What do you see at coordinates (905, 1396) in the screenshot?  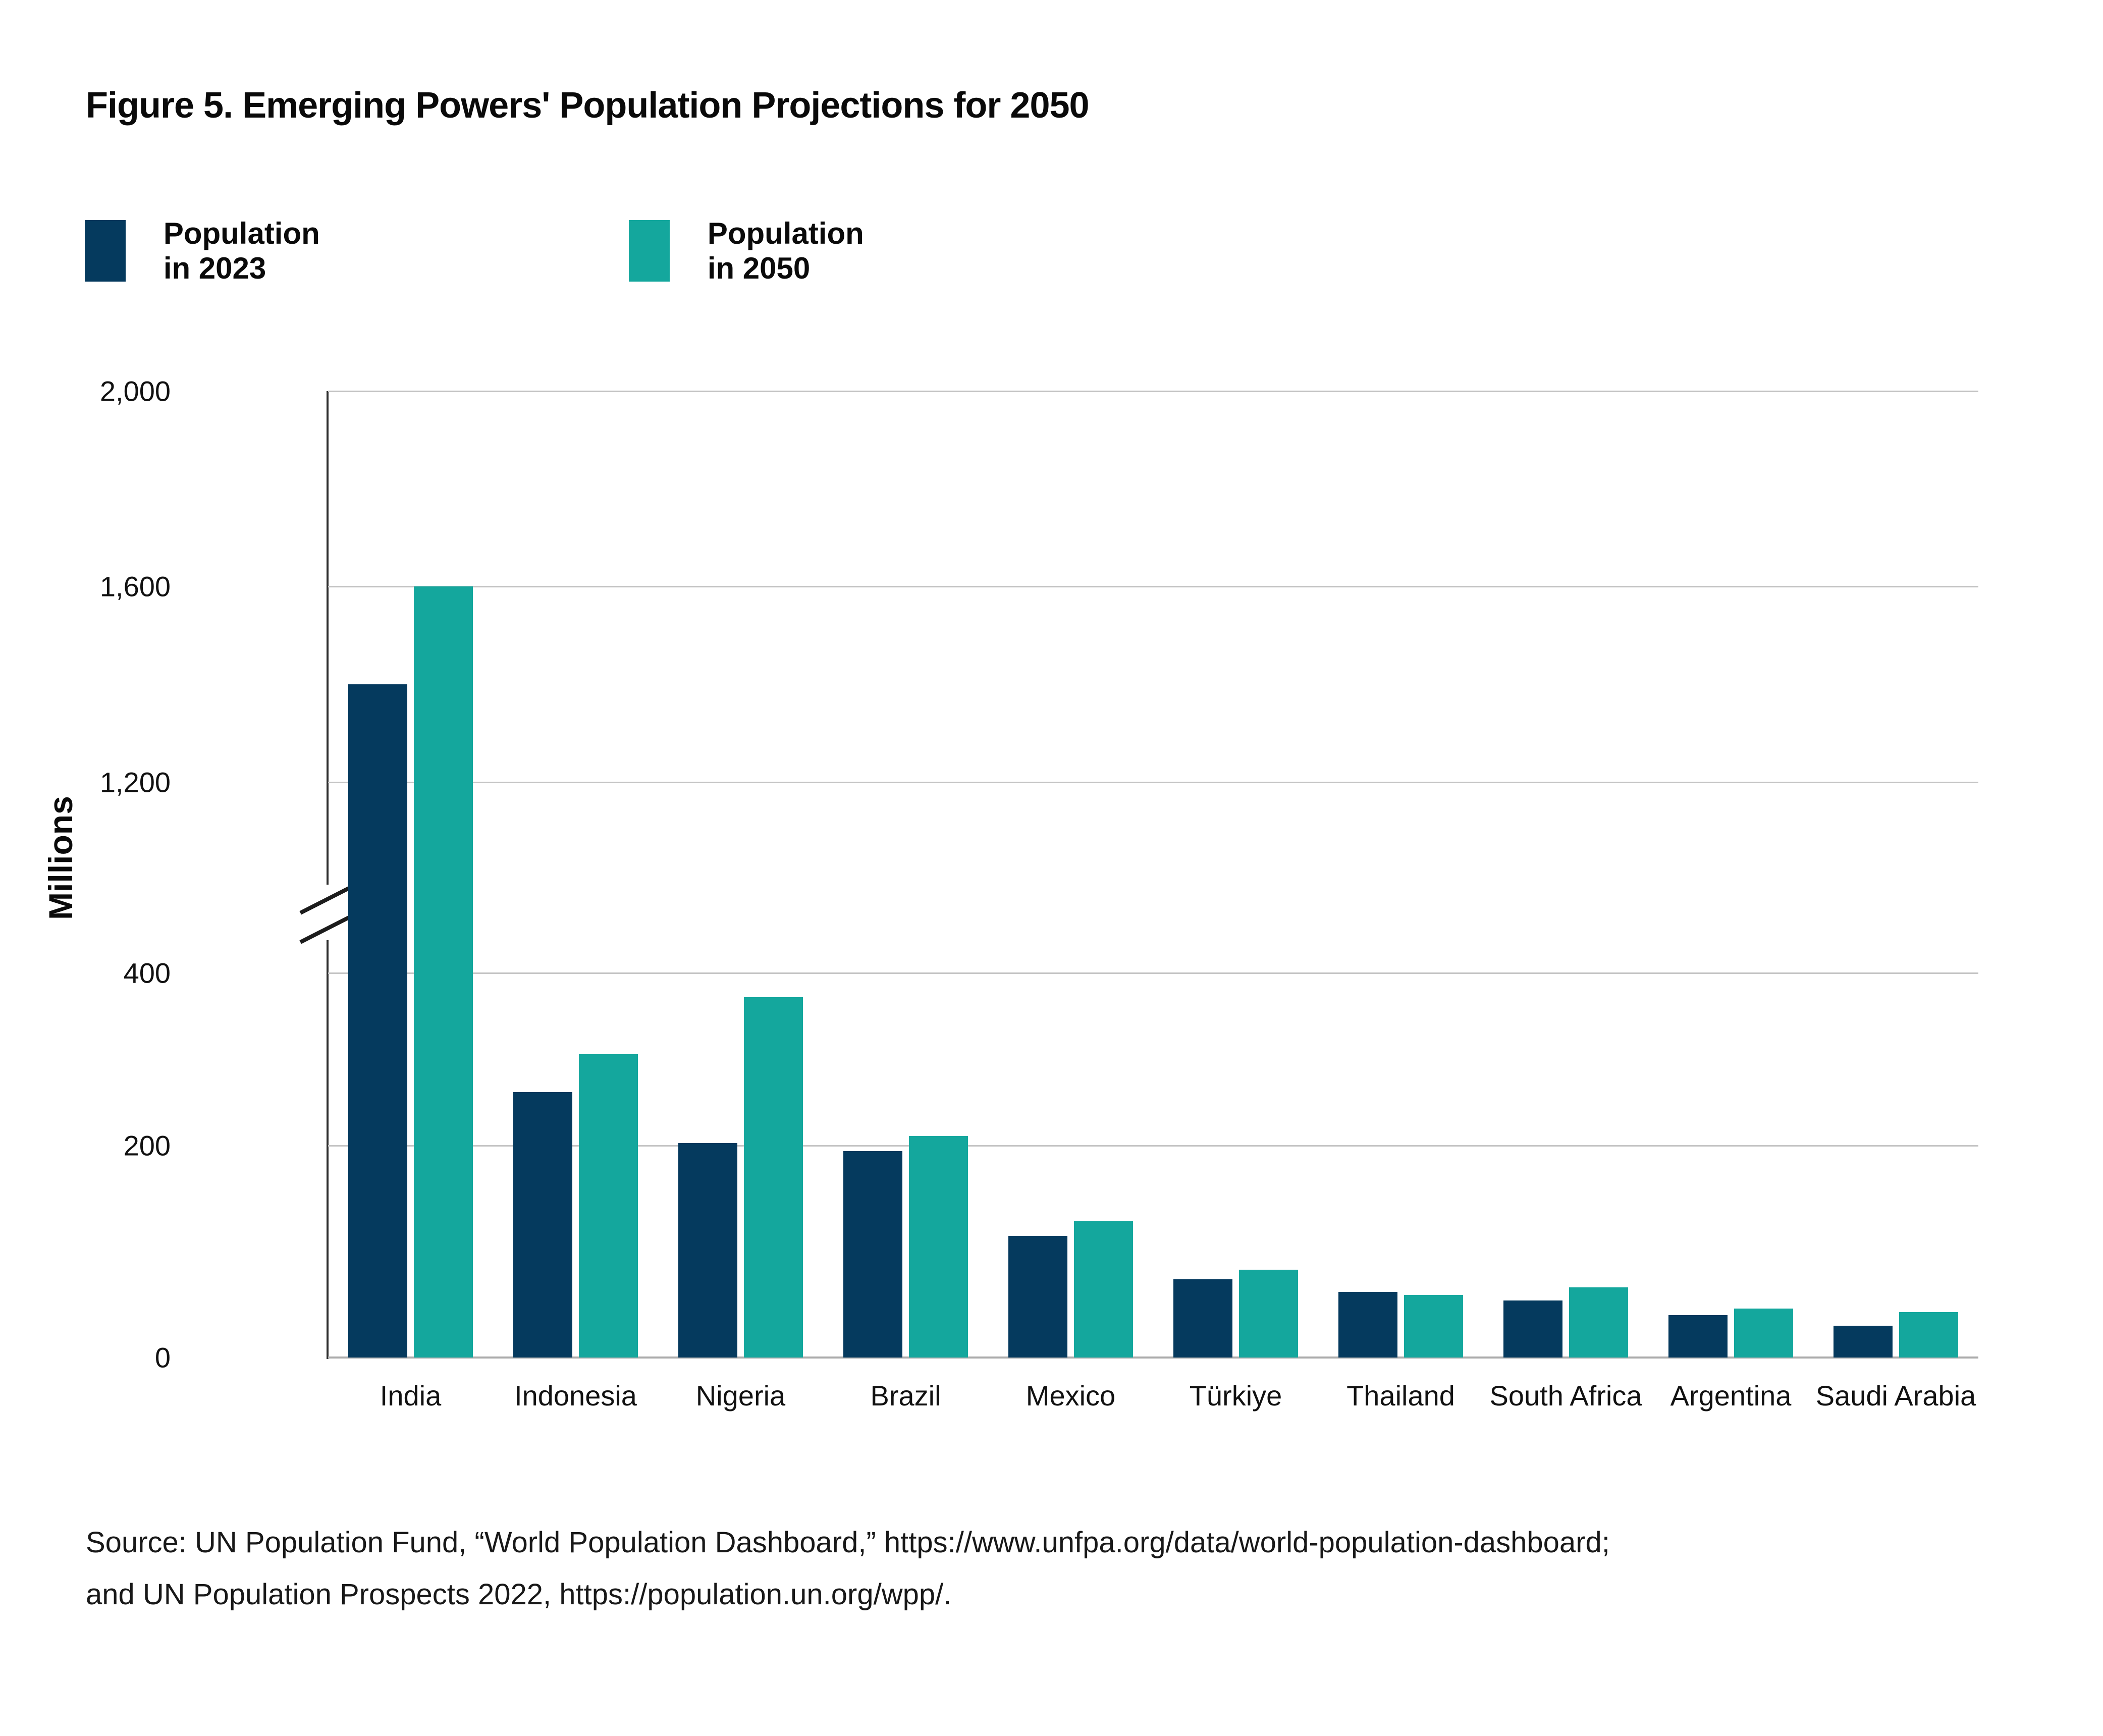 I see `x-label-brazil: Brazil` at bounding box center [905, 1396].